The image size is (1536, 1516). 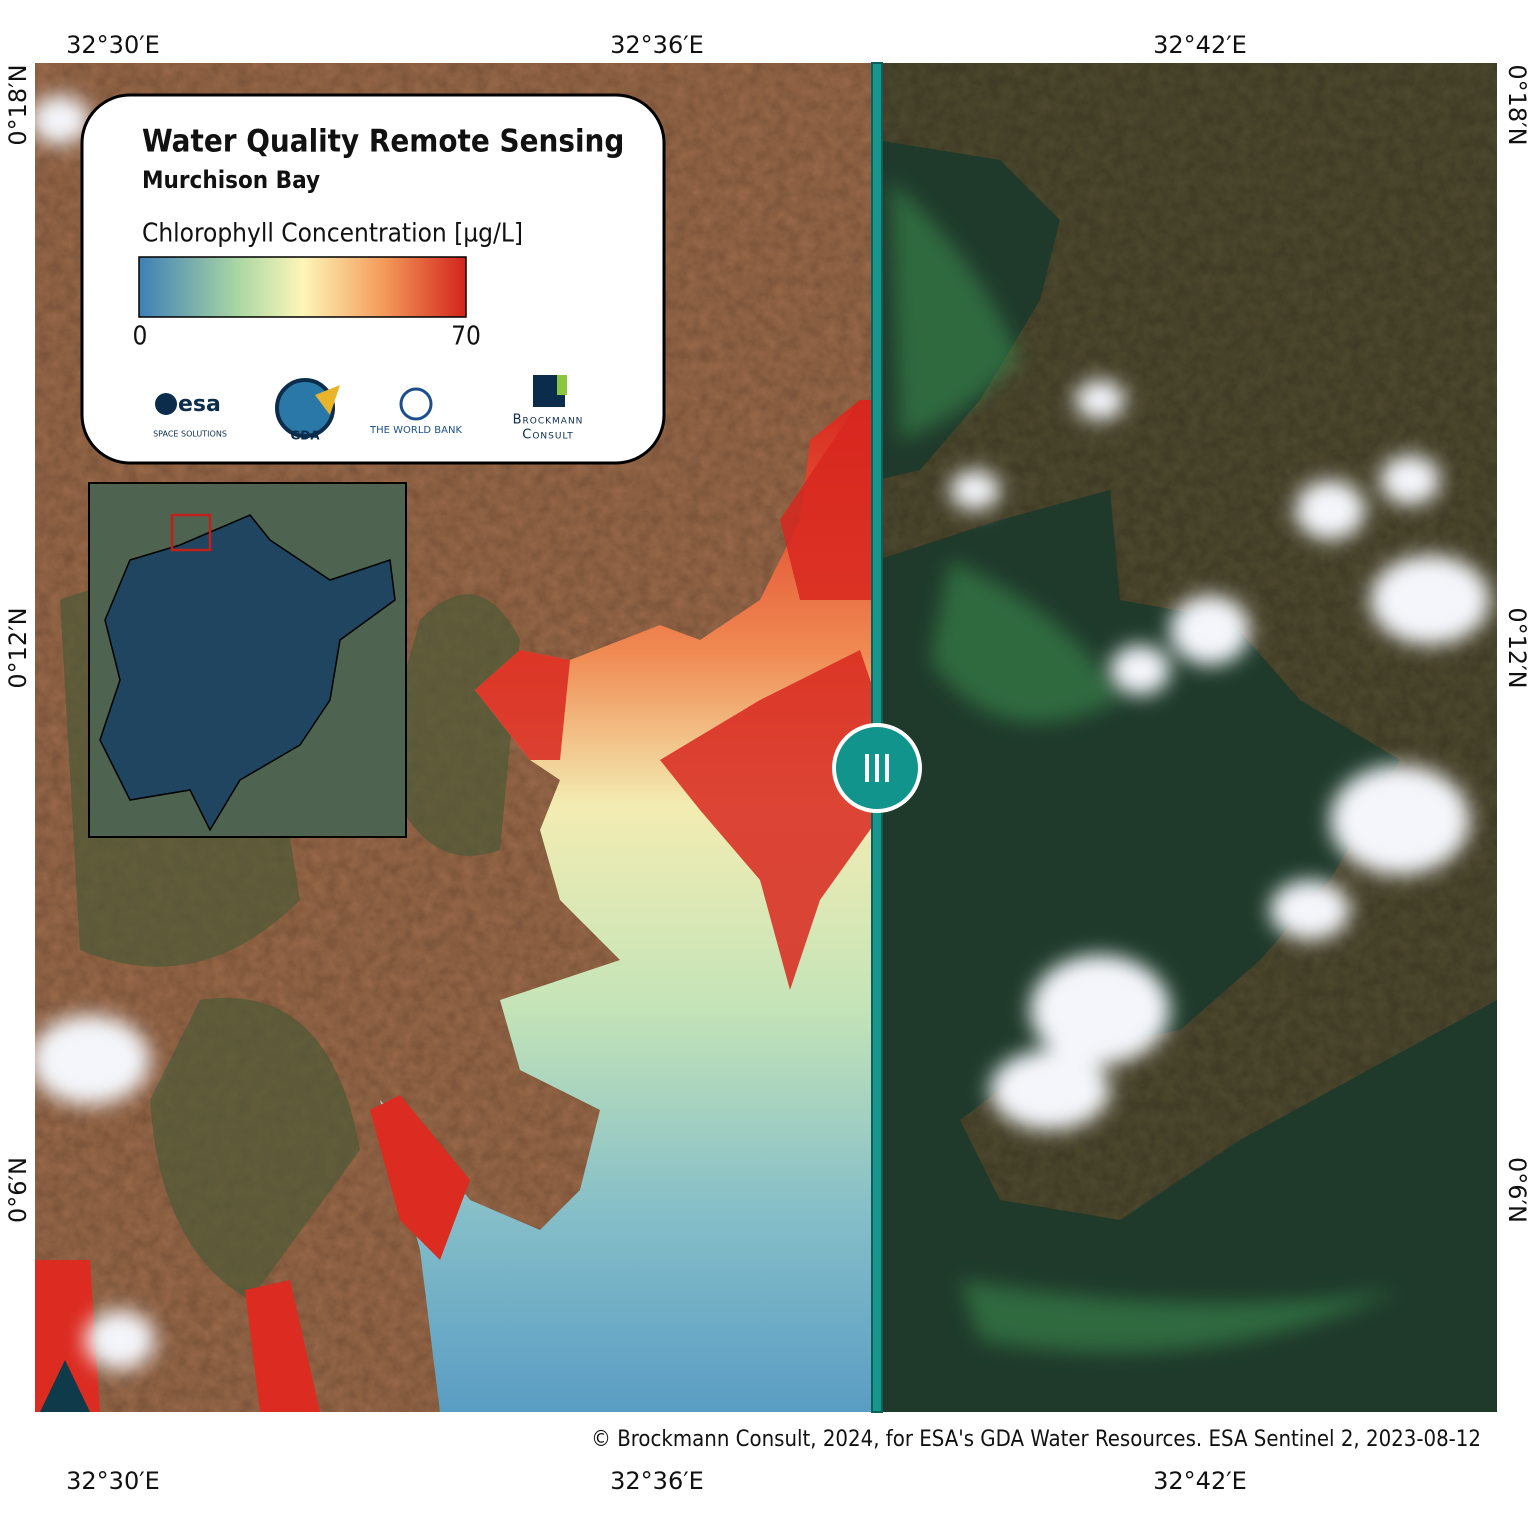 What do you see at coordinates (877, 768) in the screenshot?
I see `slider-handle` at bounding box center [877, 768].